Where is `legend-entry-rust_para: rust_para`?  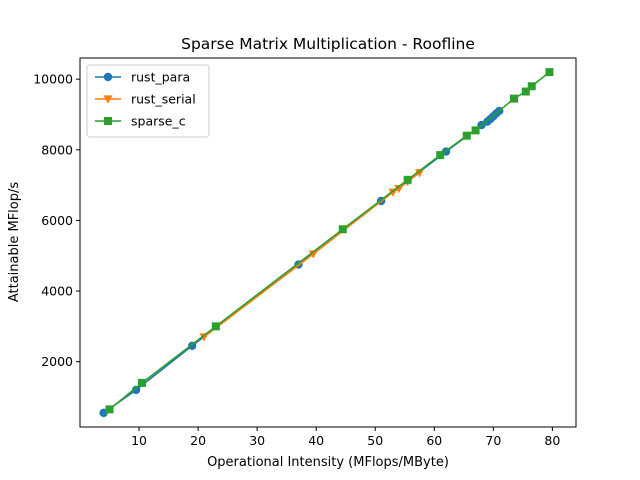
legend-entry-rust_para: rust_para is located at coordinates (142, 77).